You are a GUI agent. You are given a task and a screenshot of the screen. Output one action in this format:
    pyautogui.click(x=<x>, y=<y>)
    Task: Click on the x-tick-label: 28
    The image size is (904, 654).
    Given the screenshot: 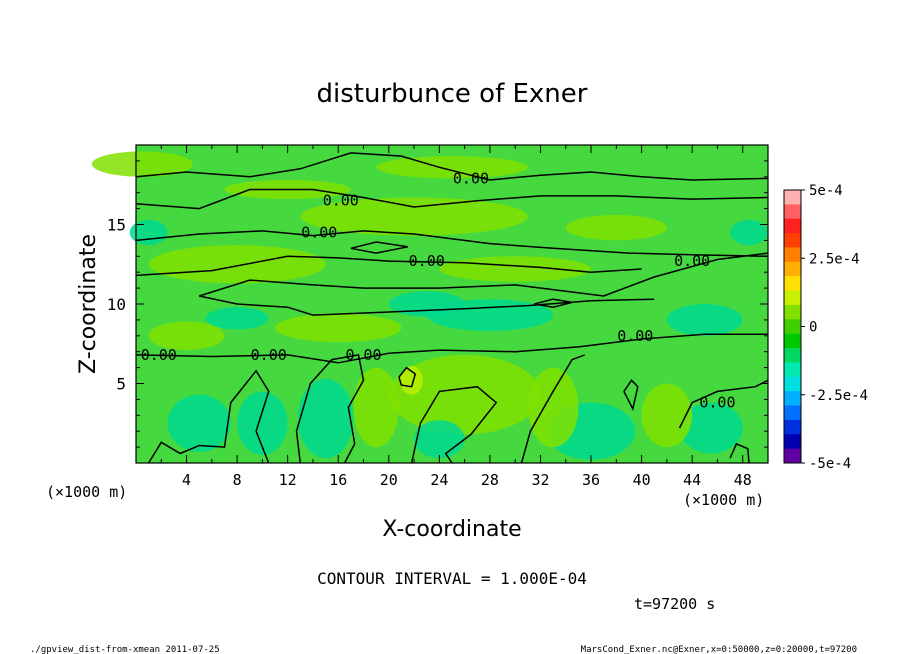 What is the action you would take?
    pyautogui.click(x=490, y=480)
    